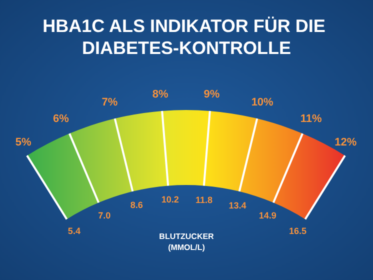 This screenshot has width=373, height=280. I want to click on data-label: 5.4, so click(74, 231).